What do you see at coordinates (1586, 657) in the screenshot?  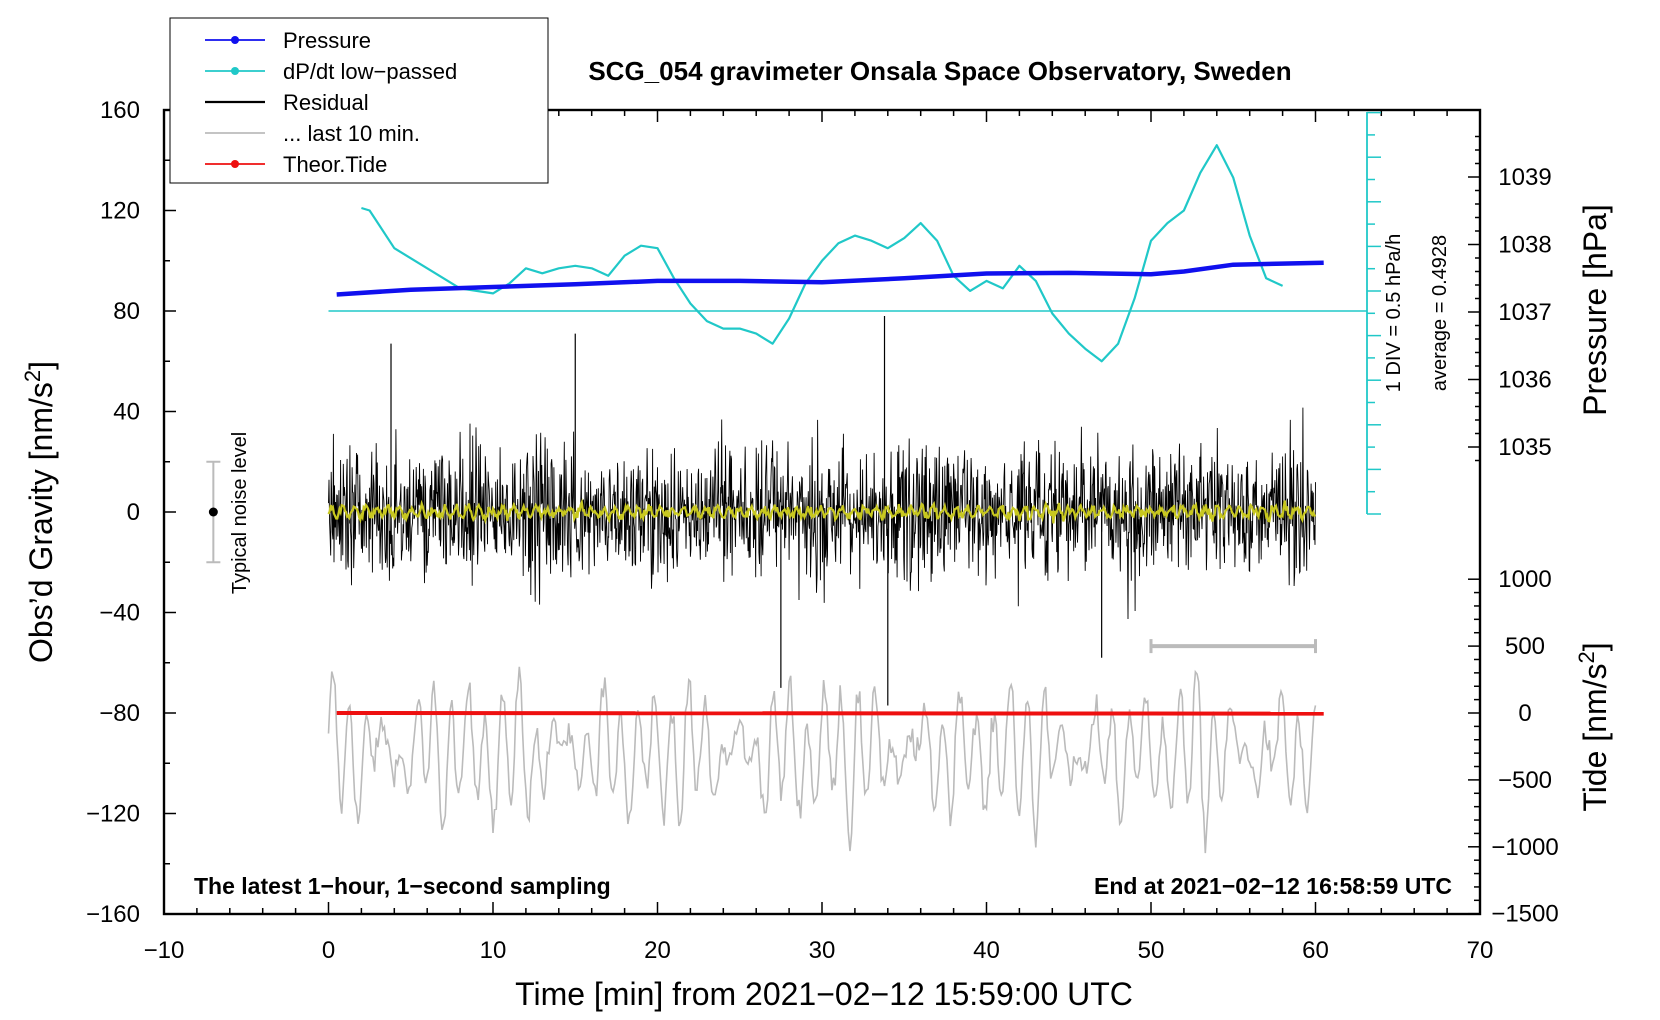 I see `y-axis-label-tide-sup: 2` at bounding box center [1586, 657].